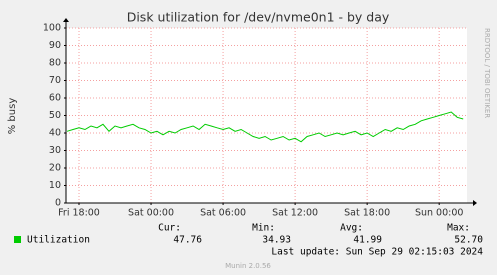  I want to click on legend-header: Min:, so click(263, 228).